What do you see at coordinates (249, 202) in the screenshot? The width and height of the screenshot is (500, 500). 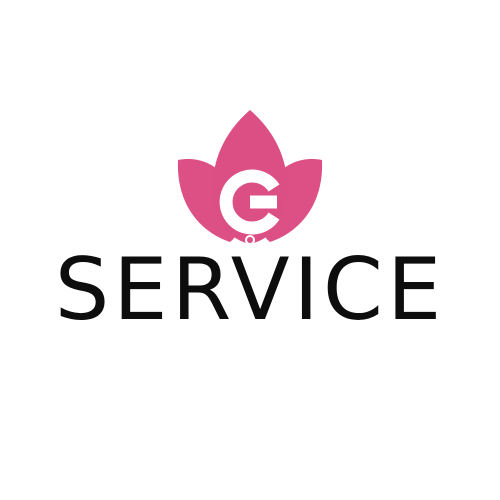 I see `g-letter-mark` at bounding box center [249, 202].